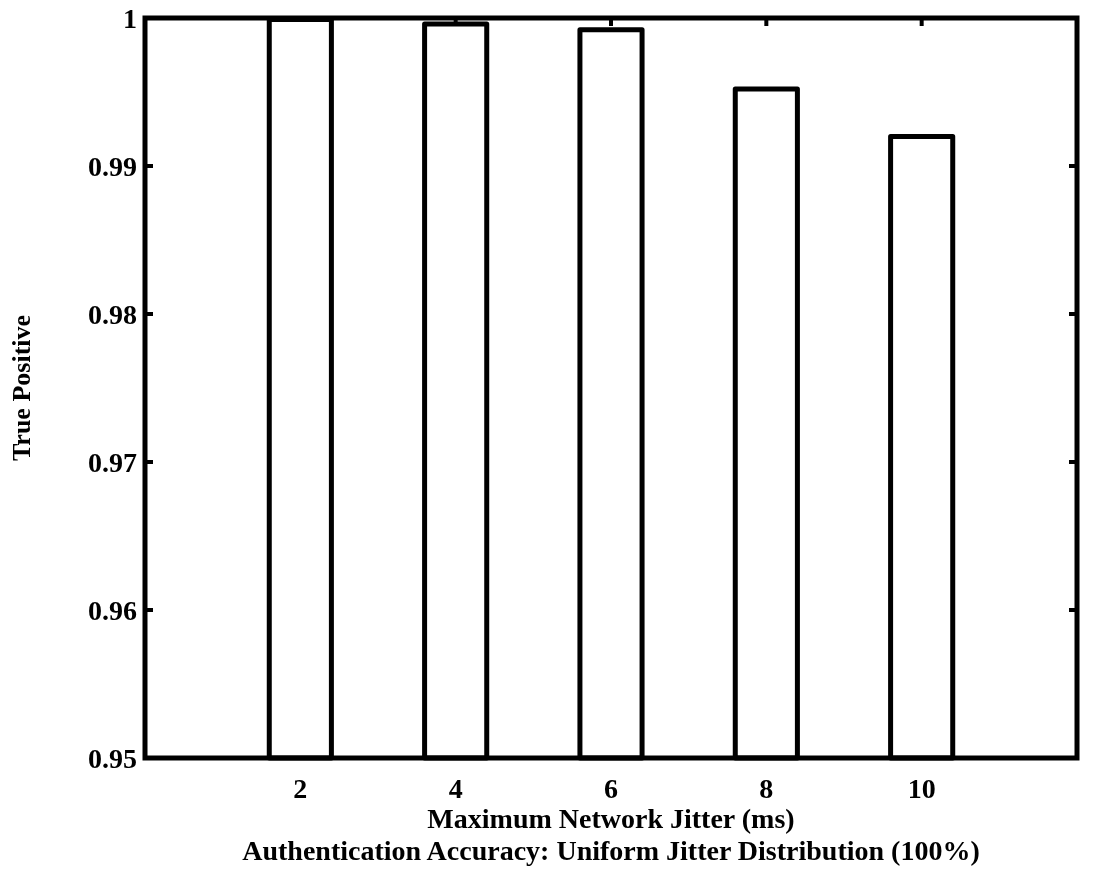 The width and height of the screenshot is (1093, 881). I want to click on y-tick-label: 0.96, so click(112, 610).